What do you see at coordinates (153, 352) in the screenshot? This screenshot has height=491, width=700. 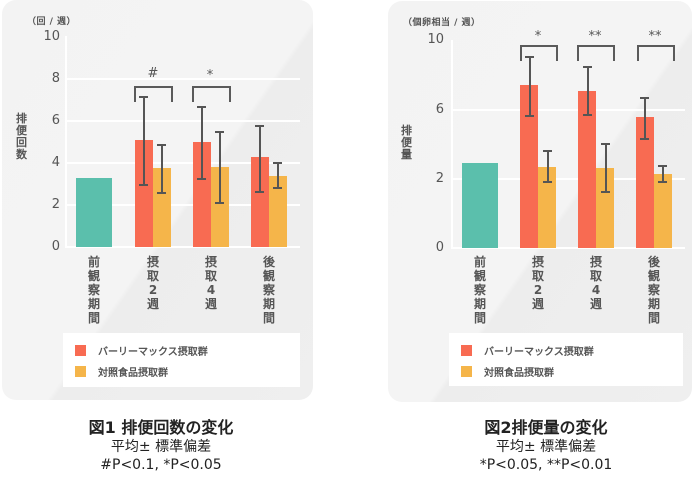 I see `legend-label: バーリーマックス摂取群` at bounding box center [153, 352].